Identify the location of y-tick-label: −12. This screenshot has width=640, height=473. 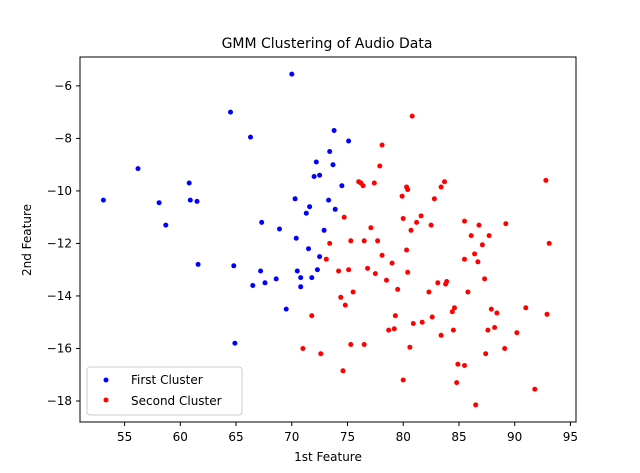
(59, 243).